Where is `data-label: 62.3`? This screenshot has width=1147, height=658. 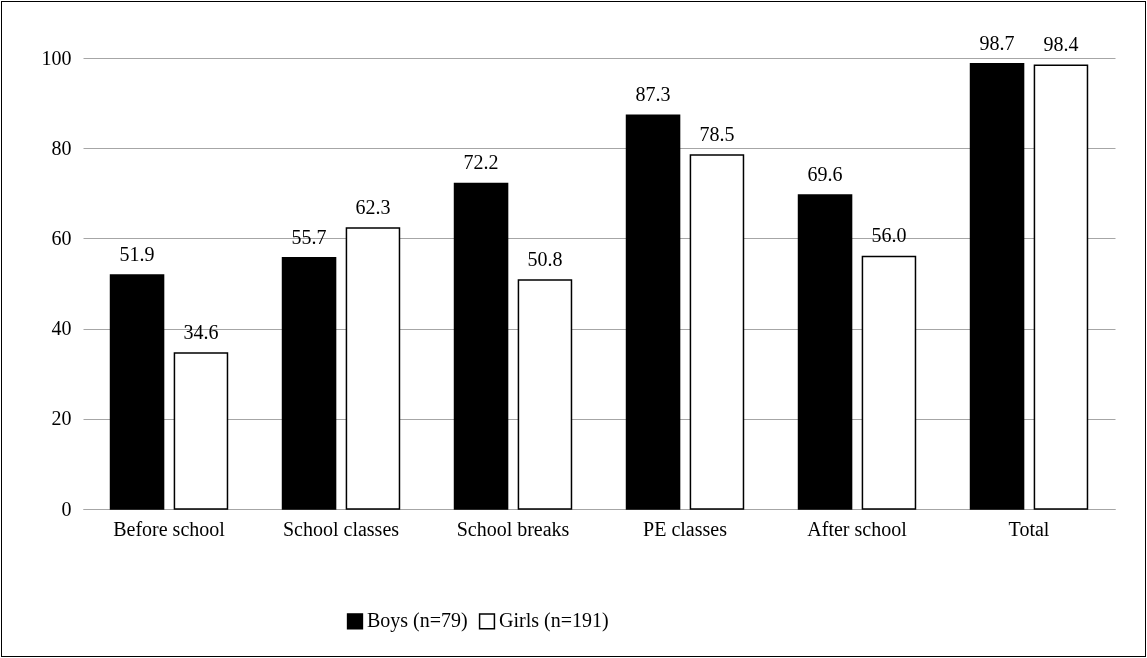 data-label: 62.3 is located at coordinates (373, 207).